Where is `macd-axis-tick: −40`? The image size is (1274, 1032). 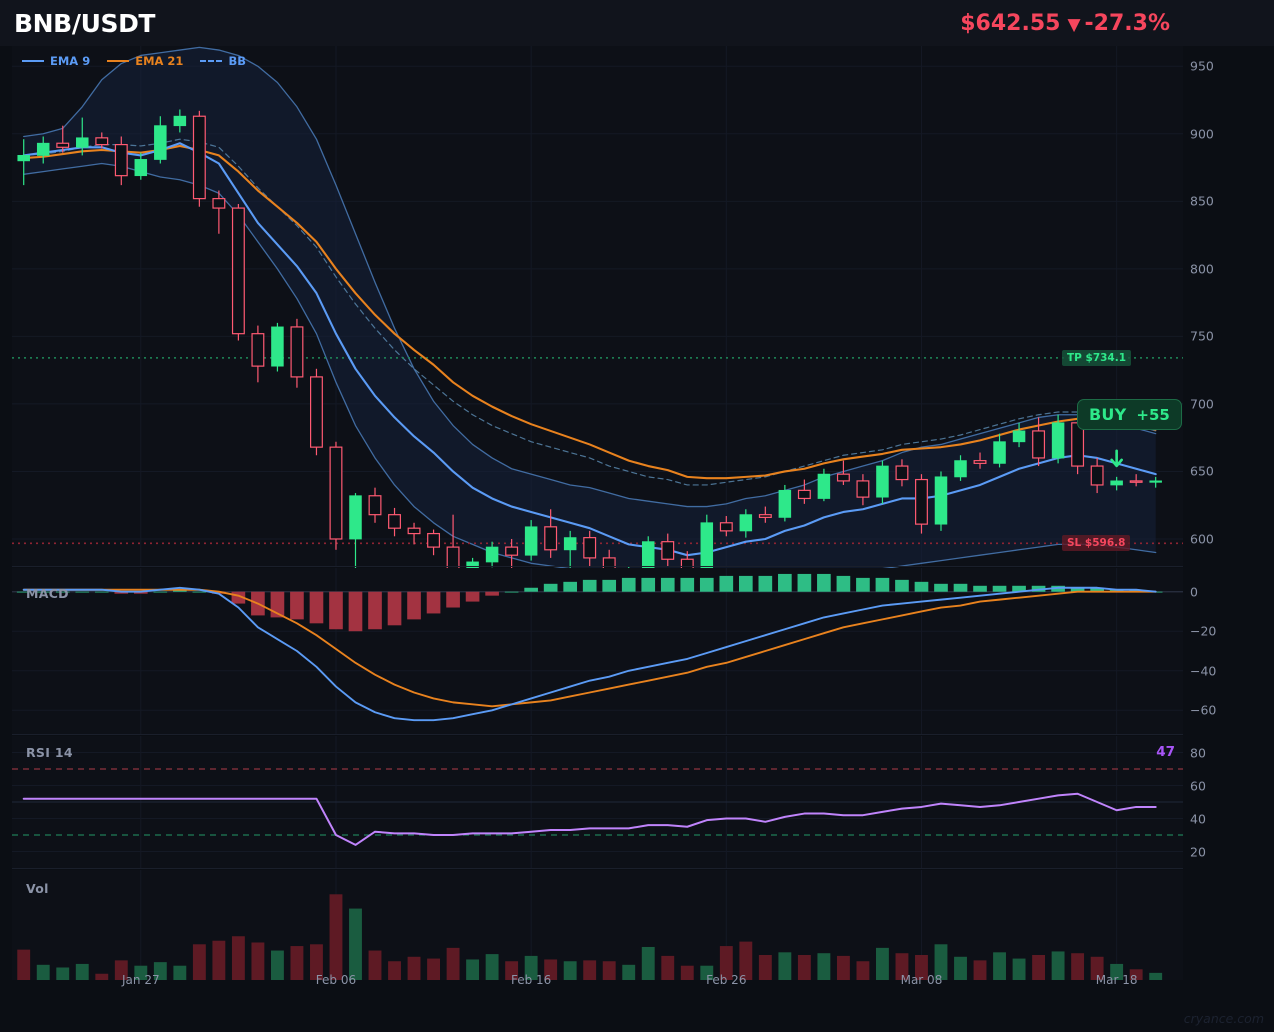 macd-axis-tick: −40 is located at coordinates (1203, 671).